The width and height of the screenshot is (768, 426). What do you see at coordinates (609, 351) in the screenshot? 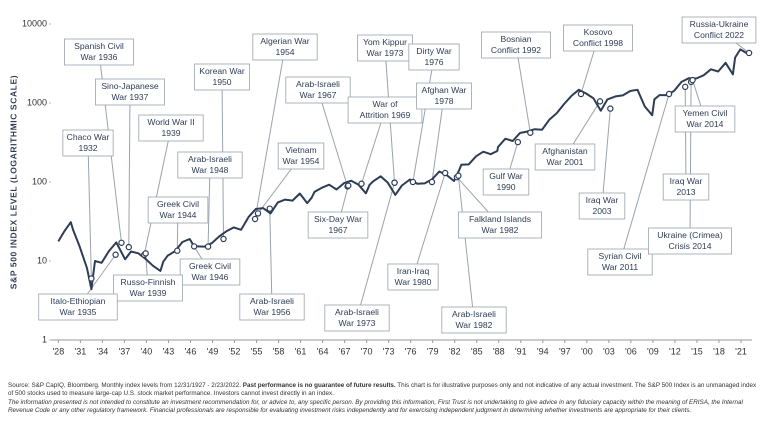
I see `x-tick-label: '03` at bounding box center [609, 351].